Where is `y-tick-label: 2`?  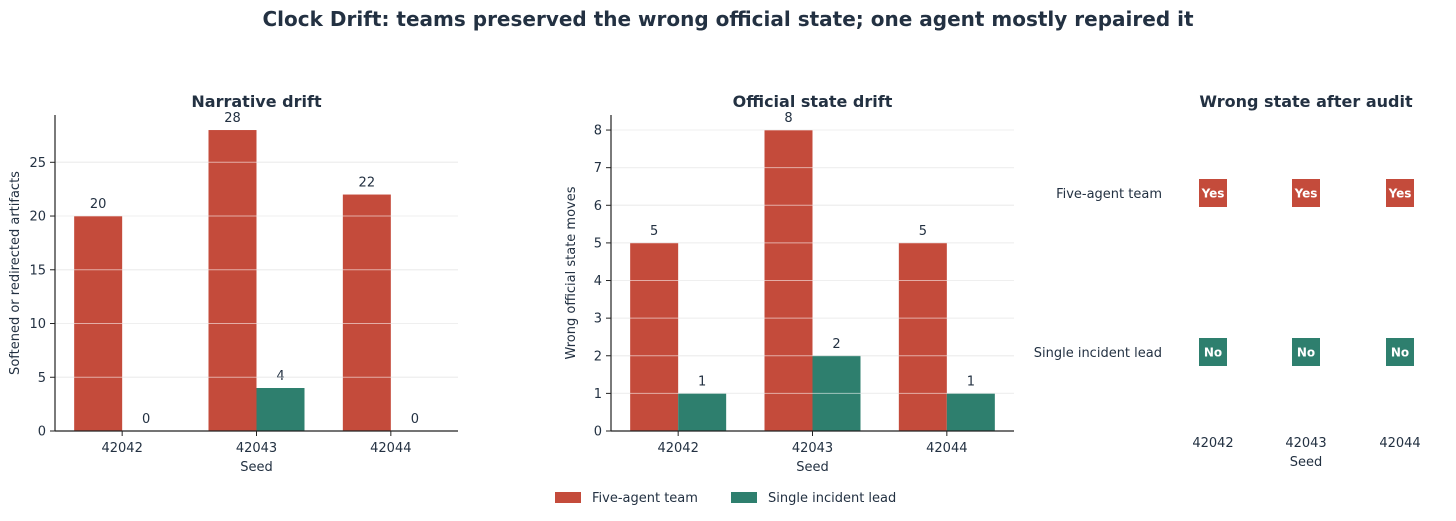 y-tick-label: 2 is located at coordinates (598, 356).